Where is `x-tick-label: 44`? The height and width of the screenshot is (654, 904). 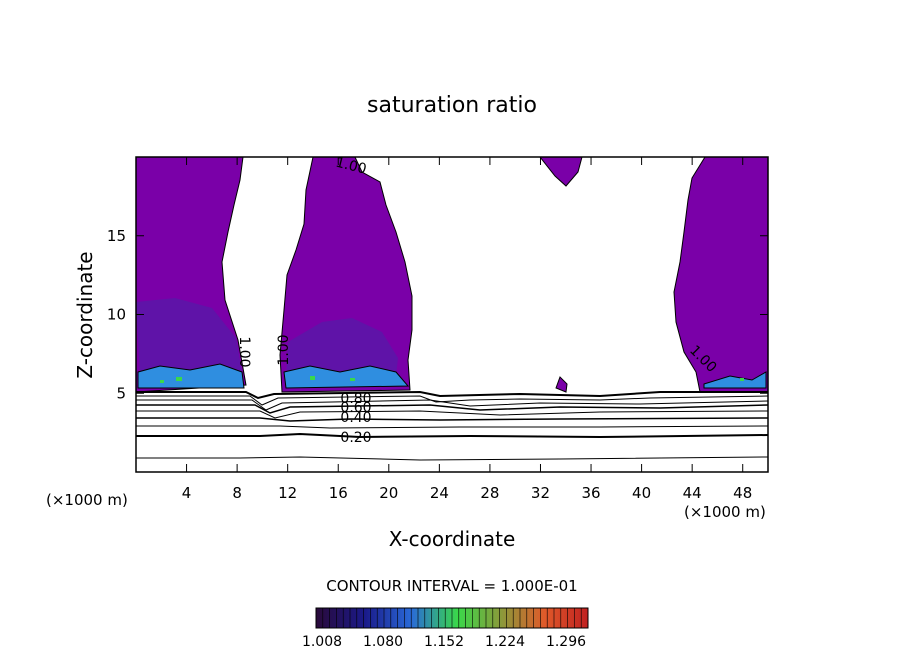
x-tick-label: 44 is located at coordinates (692, 493).